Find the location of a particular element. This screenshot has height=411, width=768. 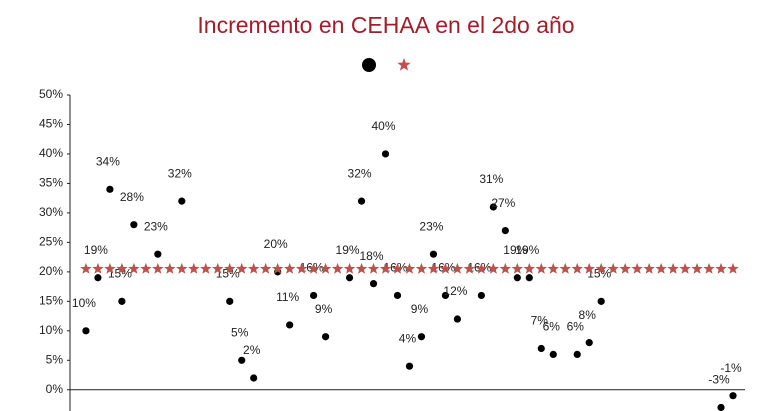

data-label: 32% is located at coordinates (180, 173).